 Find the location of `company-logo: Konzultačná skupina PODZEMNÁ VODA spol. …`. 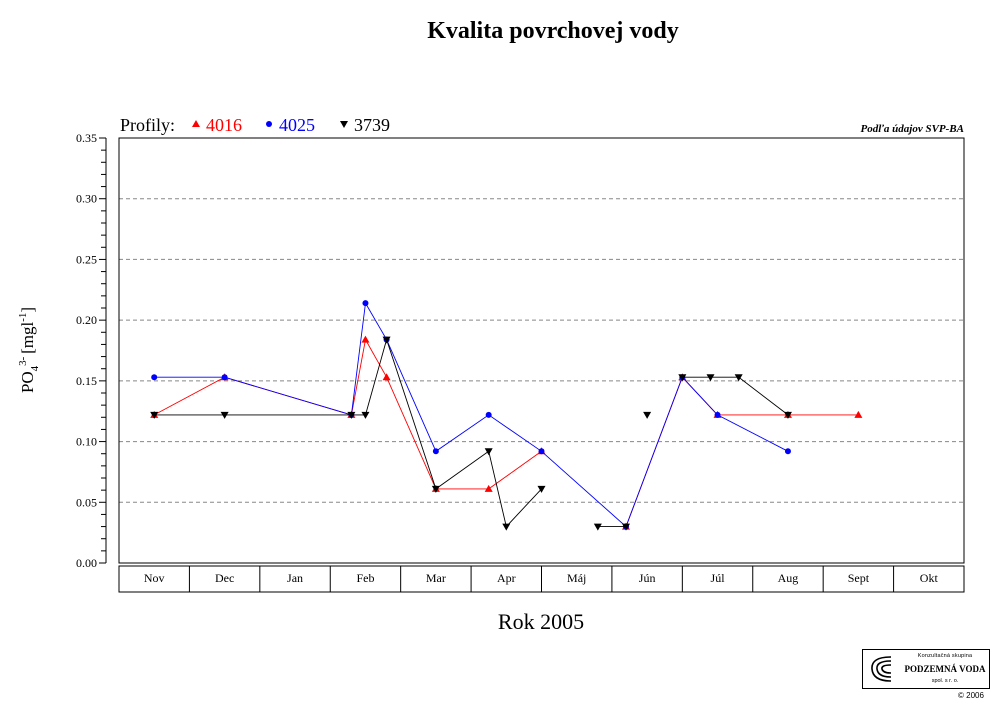

company-logo: Konzultačná skupina PODZEMNÁ VODA spol. … is located at coordinates (926, 669).